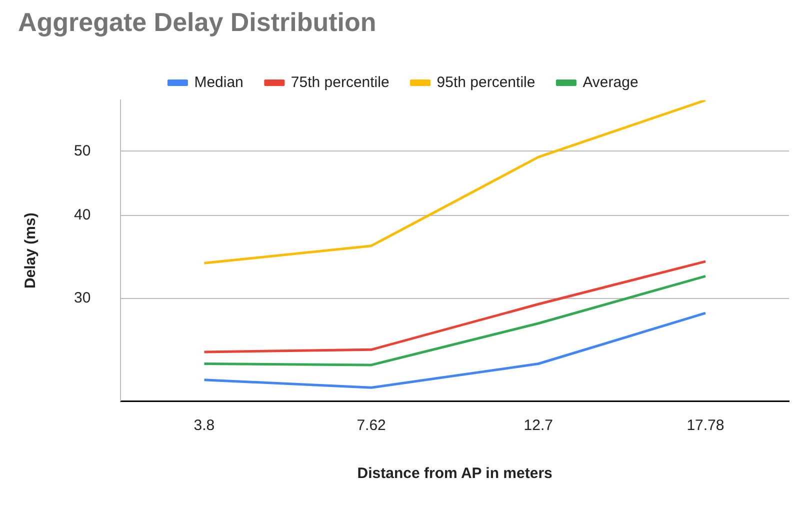 This screenshot has height=505, width=807. Describe the element at coordinates (219, 82) in the screenshot. I see `legend-label: Median` at that location.